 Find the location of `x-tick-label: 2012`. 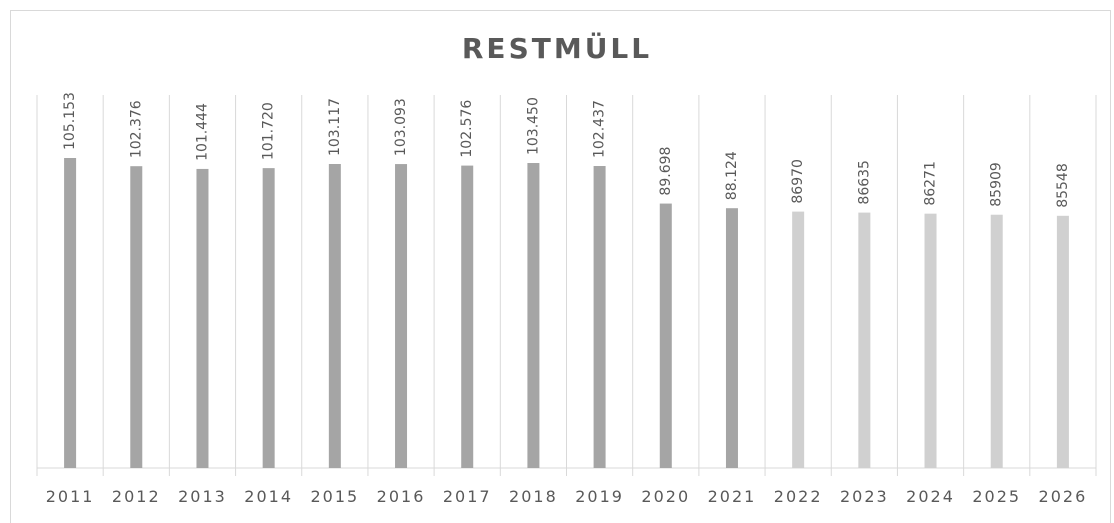

x-tick-label: 2012 is located at coordinates (136, 496).